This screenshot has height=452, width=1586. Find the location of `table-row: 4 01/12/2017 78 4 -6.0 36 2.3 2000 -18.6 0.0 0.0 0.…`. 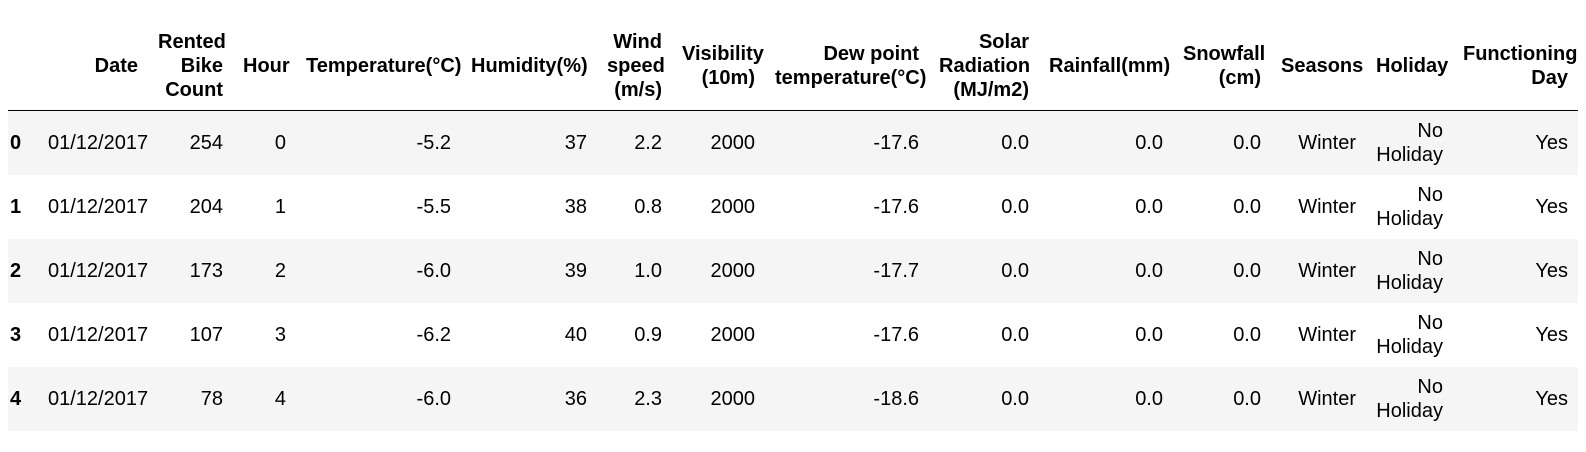

table-row: 4 01/12/2017 78 4 -6.0 36 2.3 2000 -18.6 0.0 0.0 0.… is located at coordinates (793, 399).